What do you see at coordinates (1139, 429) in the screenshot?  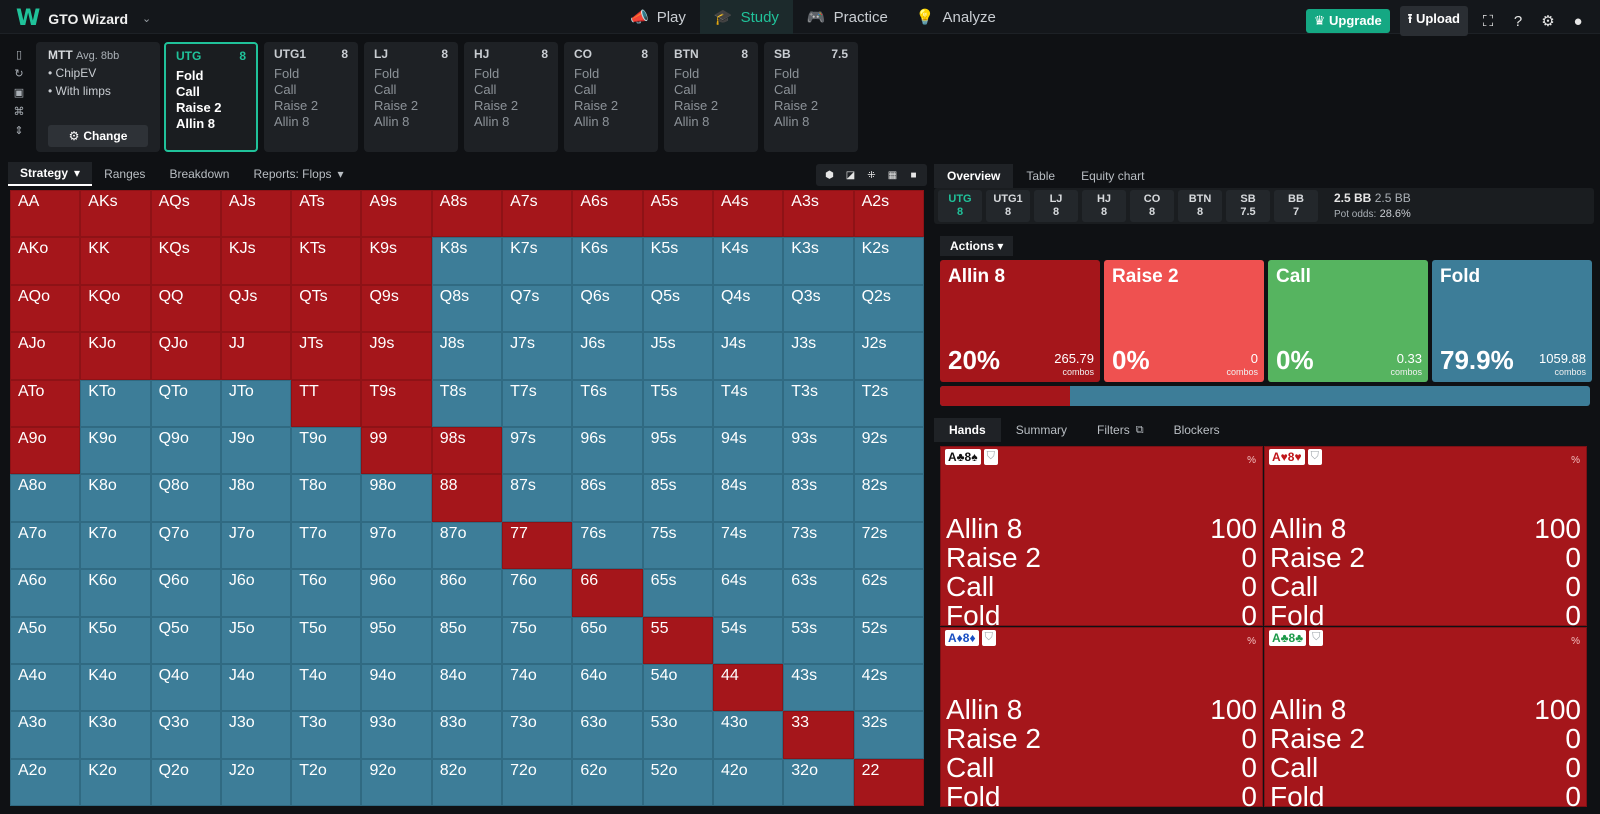 I see `copy-icon: ⧉` at bounding box center [1139, 429].